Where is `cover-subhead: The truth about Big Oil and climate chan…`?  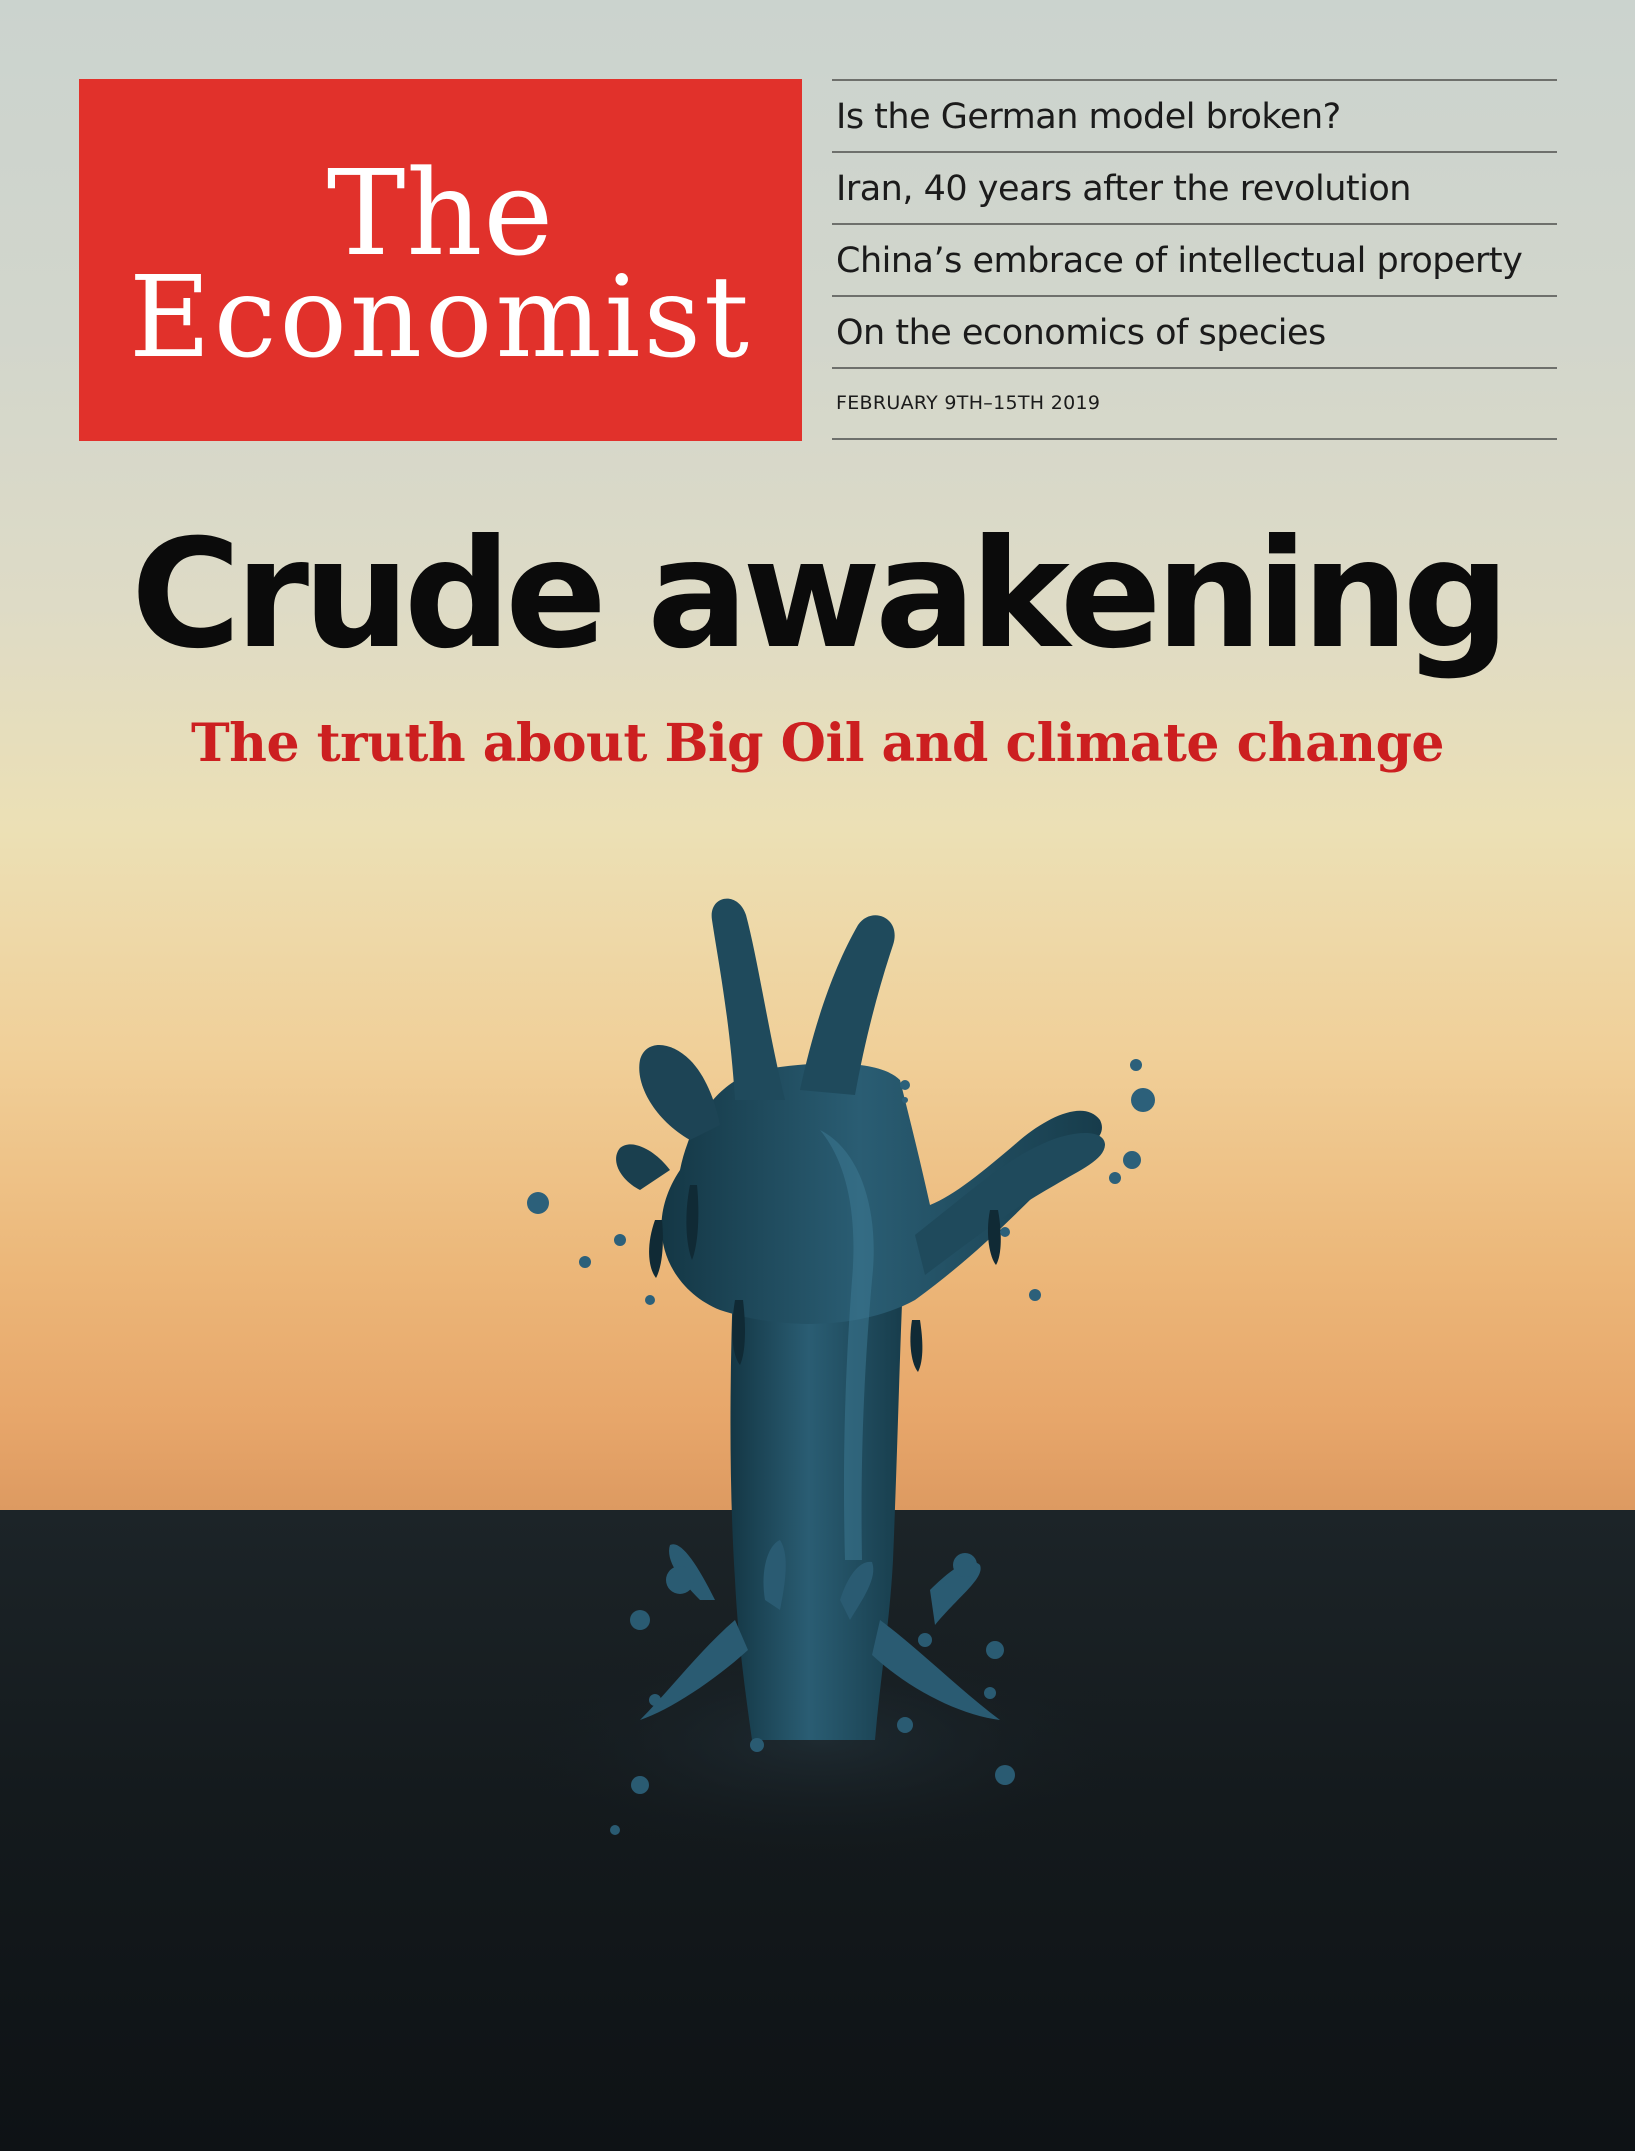
cover-subhead: The truth about Big Oil and climate chan… is located at coordinates (817, 743).